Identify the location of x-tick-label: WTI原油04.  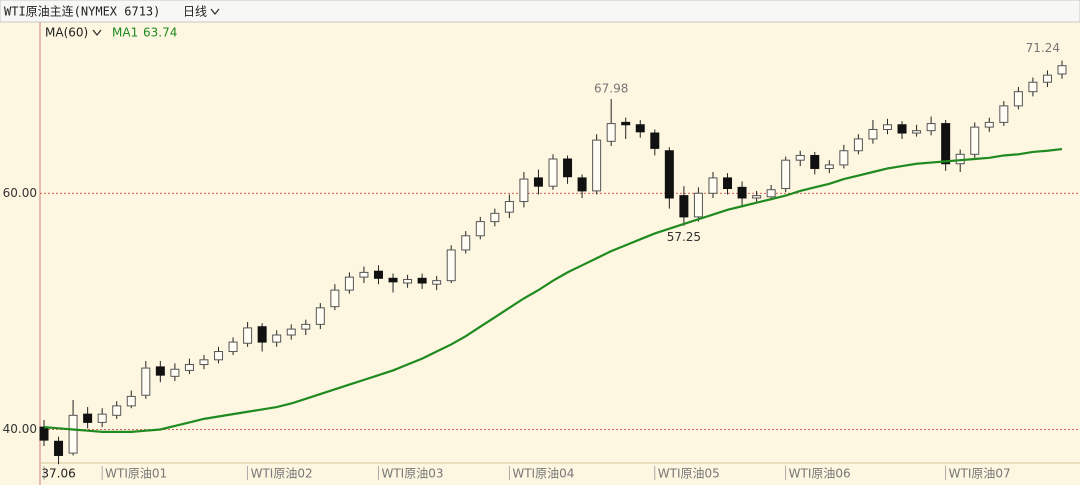
(543, 474).